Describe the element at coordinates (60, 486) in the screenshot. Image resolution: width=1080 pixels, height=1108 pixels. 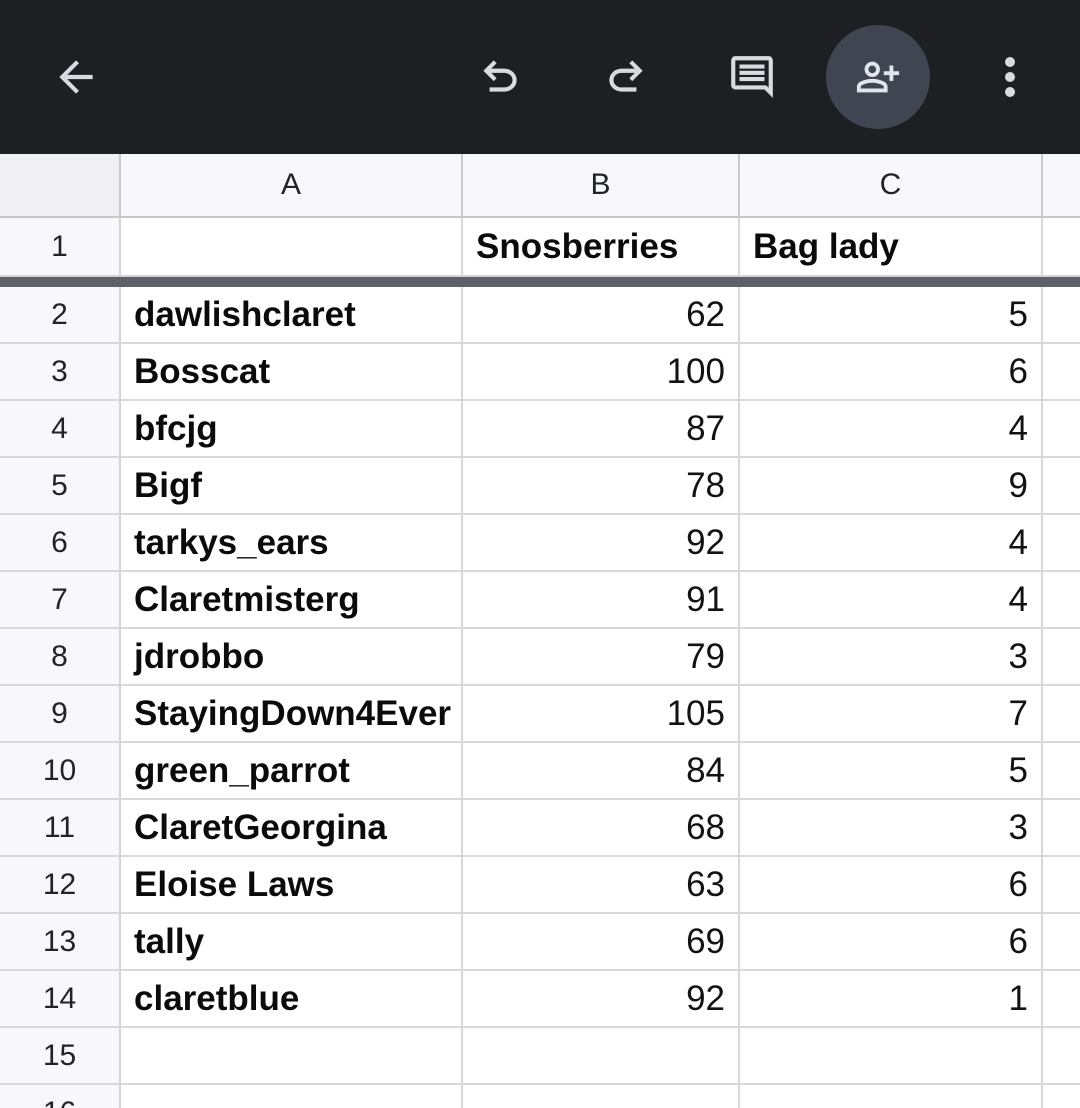
I see `row-number-cell: 5` at that location.